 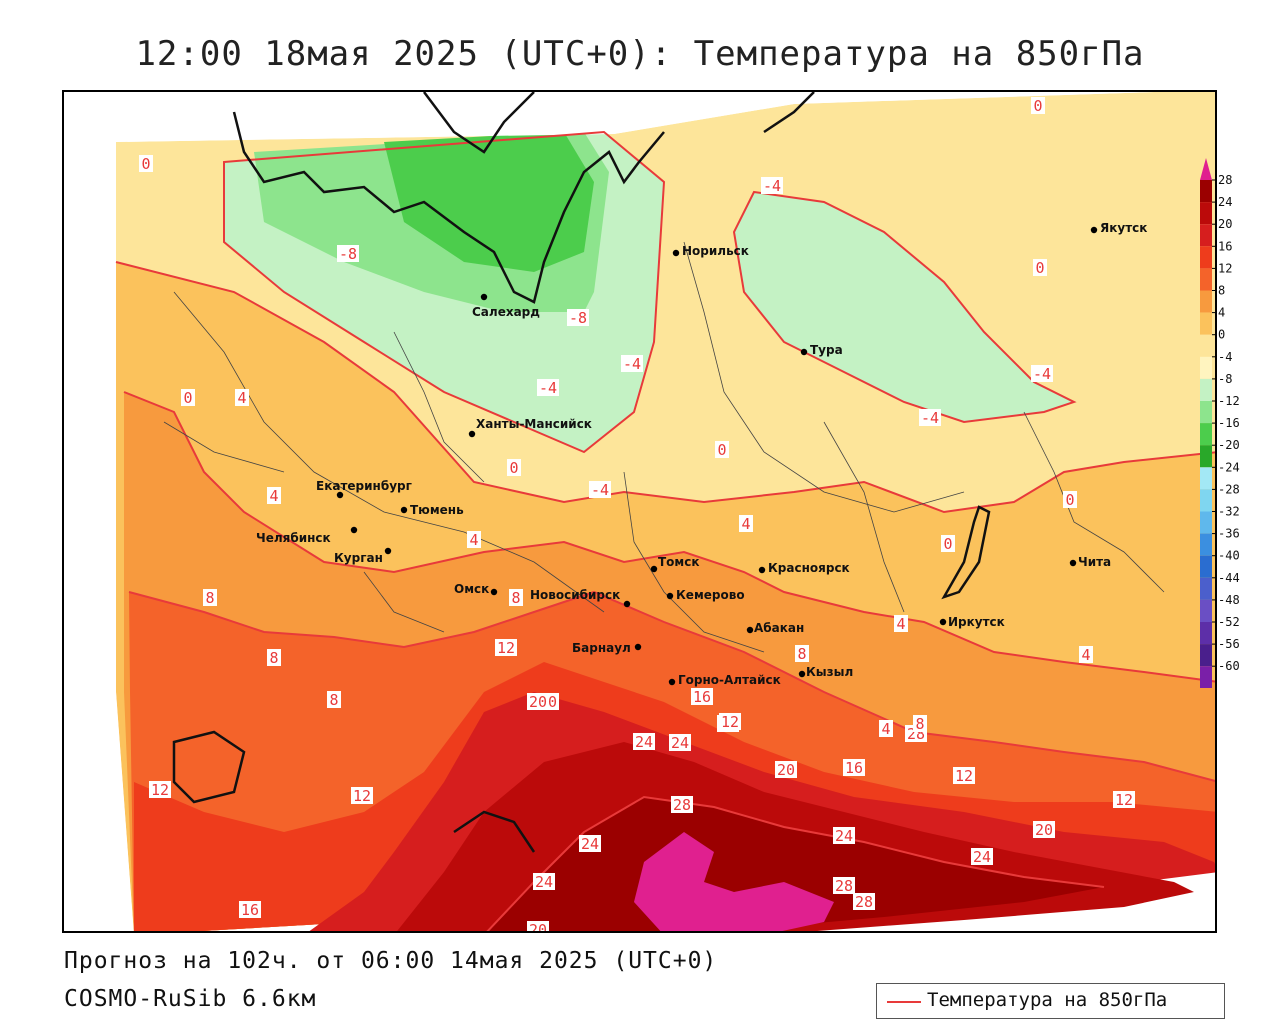 I want to click on city-label: Тура, so click(x=826, y=350).